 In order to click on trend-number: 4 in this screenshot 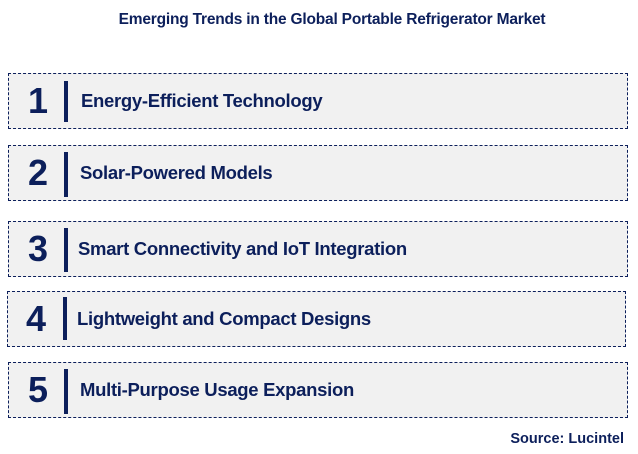, I will do `click(36, 318)`.